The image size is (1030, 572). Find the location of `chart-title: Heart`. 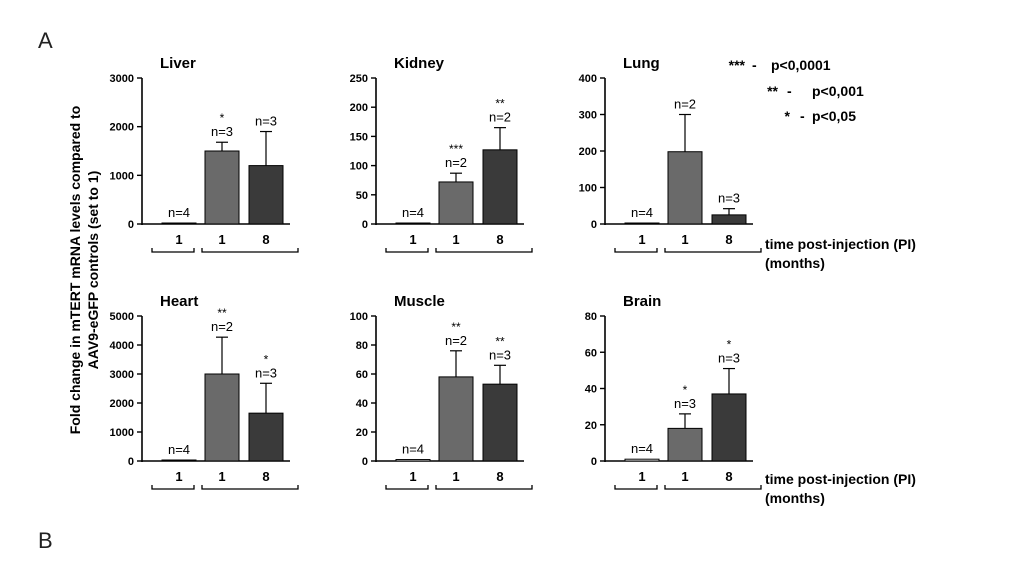

chart-title: Heart is located at coordinates (179, 301).